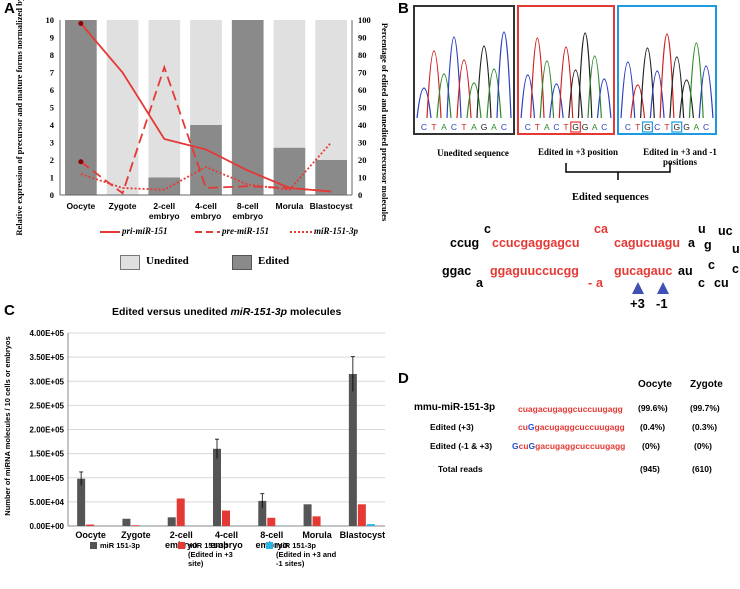 This screenshot has width=740, height=589. Describe the element at coordinates (364, 20) in the screenshot. I see `y-right-tick: 100` at that location.